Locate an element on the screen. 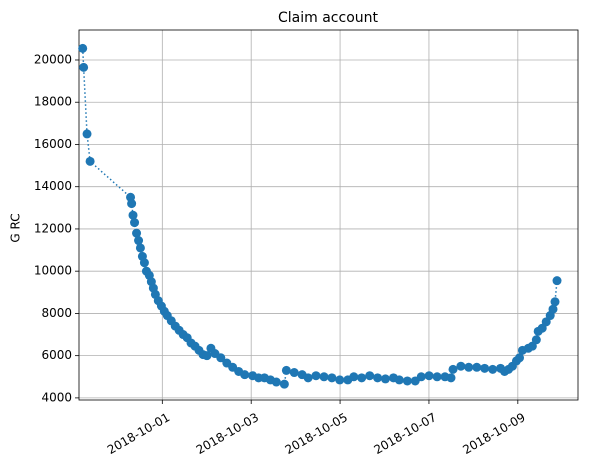  chart-title: Claim account is located at coordinates (328, 18).